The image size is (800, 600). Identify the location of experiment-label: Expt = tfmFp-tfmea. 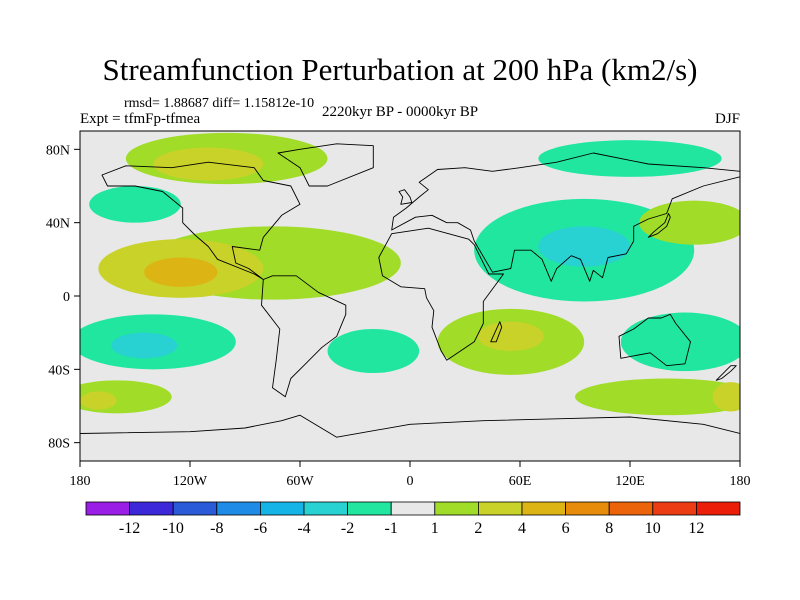
(140, 119).